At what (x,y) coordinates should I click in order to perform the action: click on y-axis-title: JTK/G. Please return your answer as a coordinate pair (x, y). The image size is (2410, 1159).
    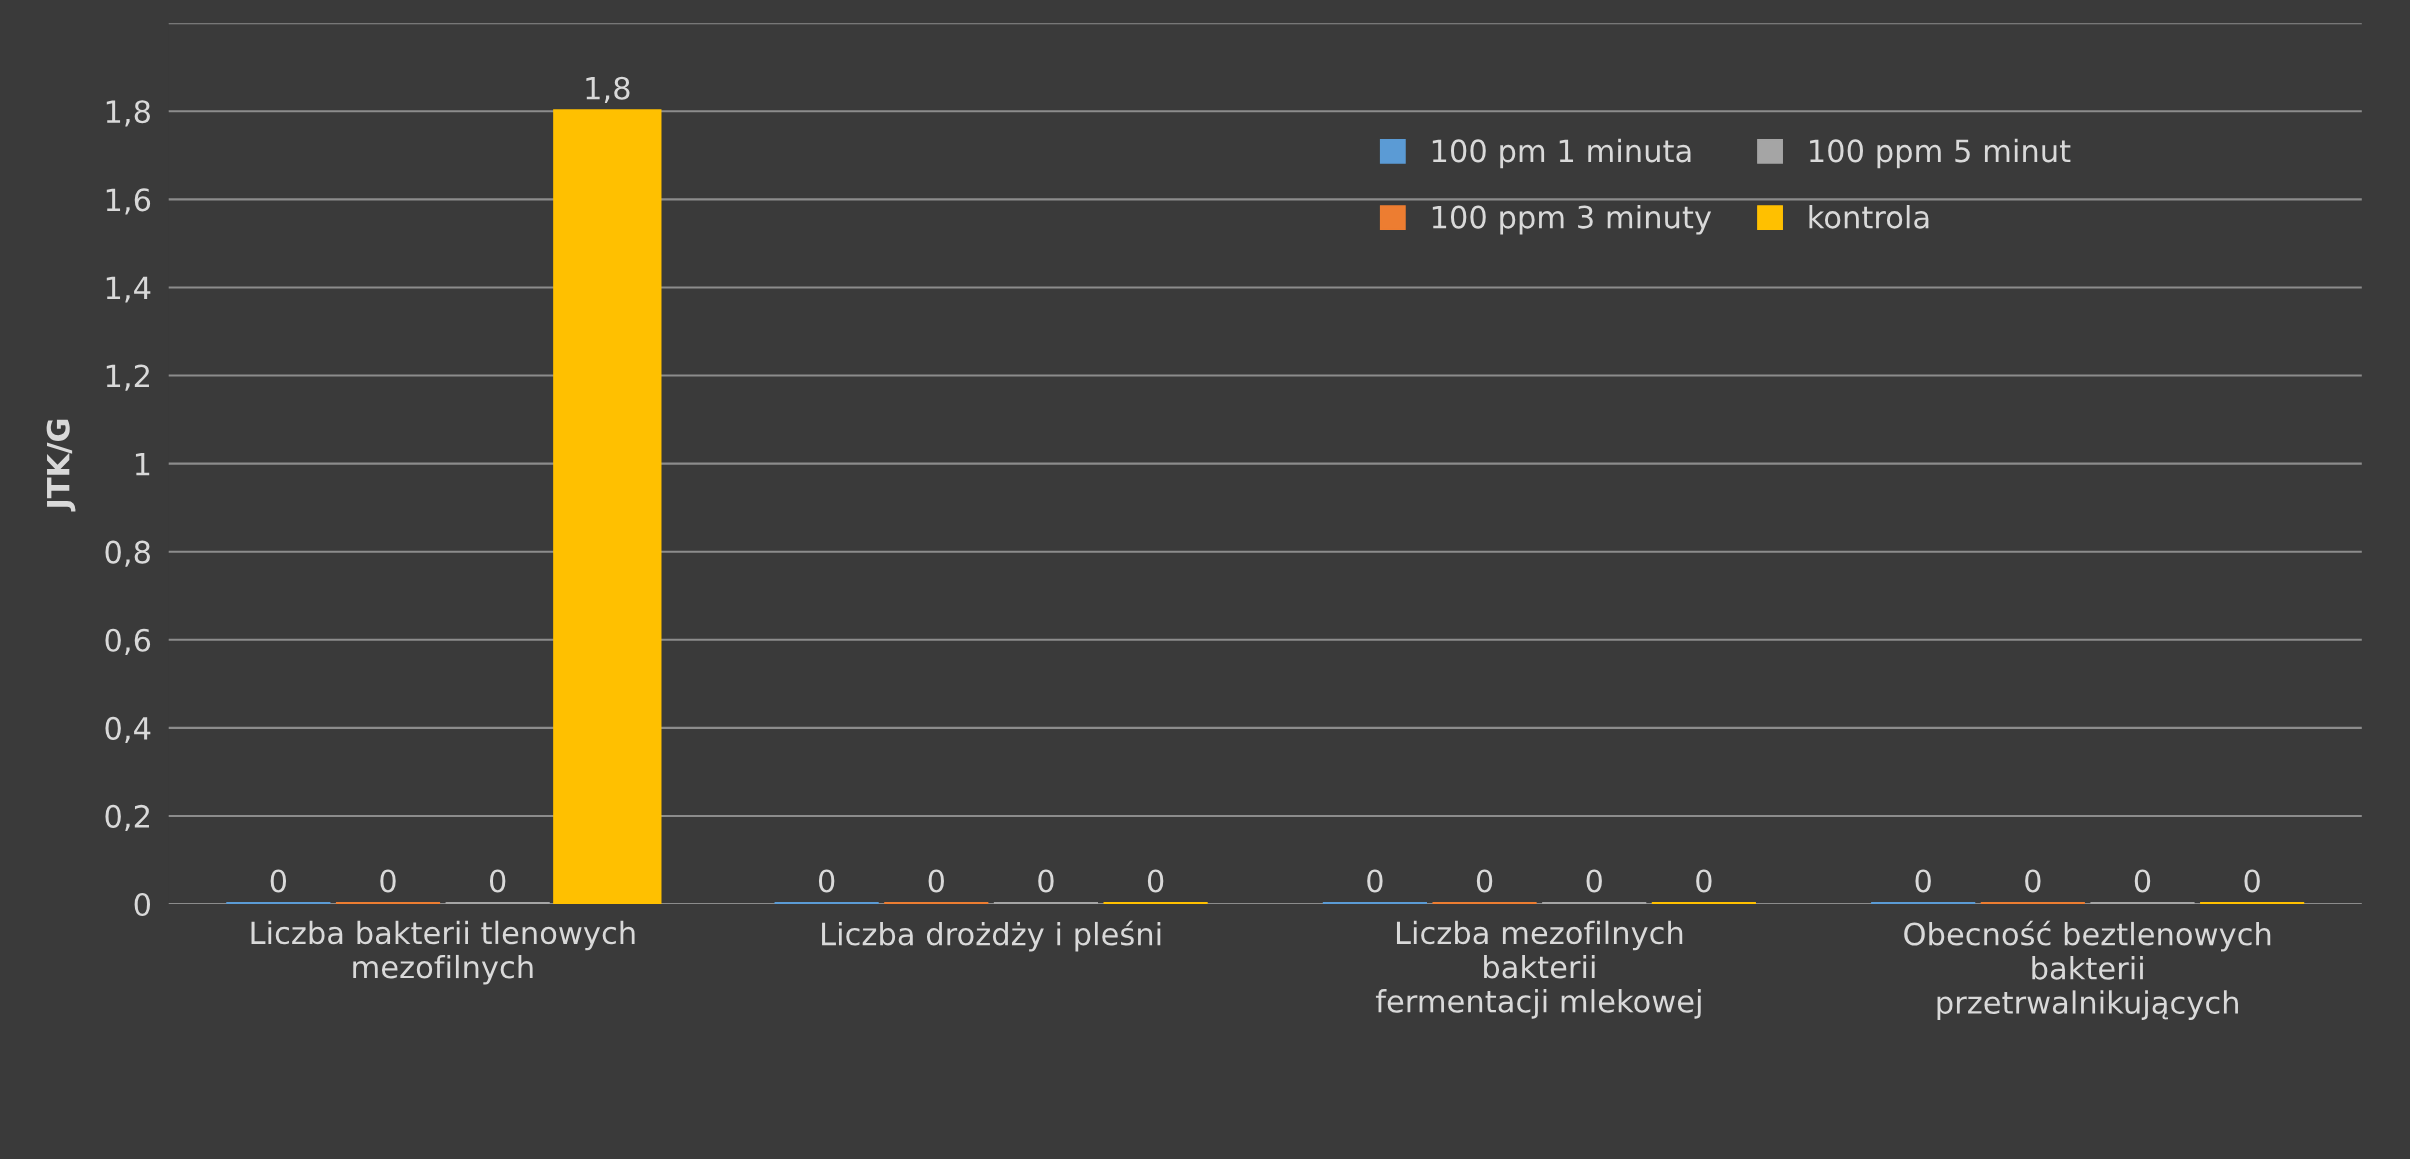
    Looking at the image, I should click on (61, 465).